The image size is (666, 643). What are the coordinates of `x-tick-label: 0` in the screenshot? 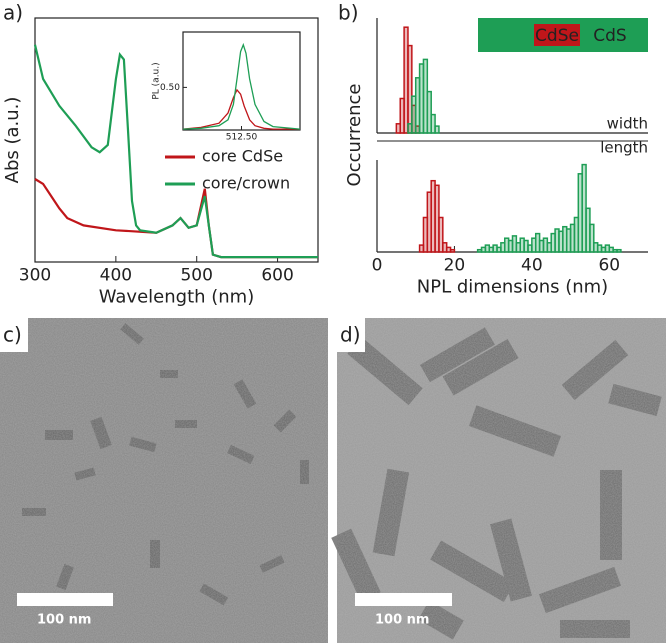 It's located at (377, 266).